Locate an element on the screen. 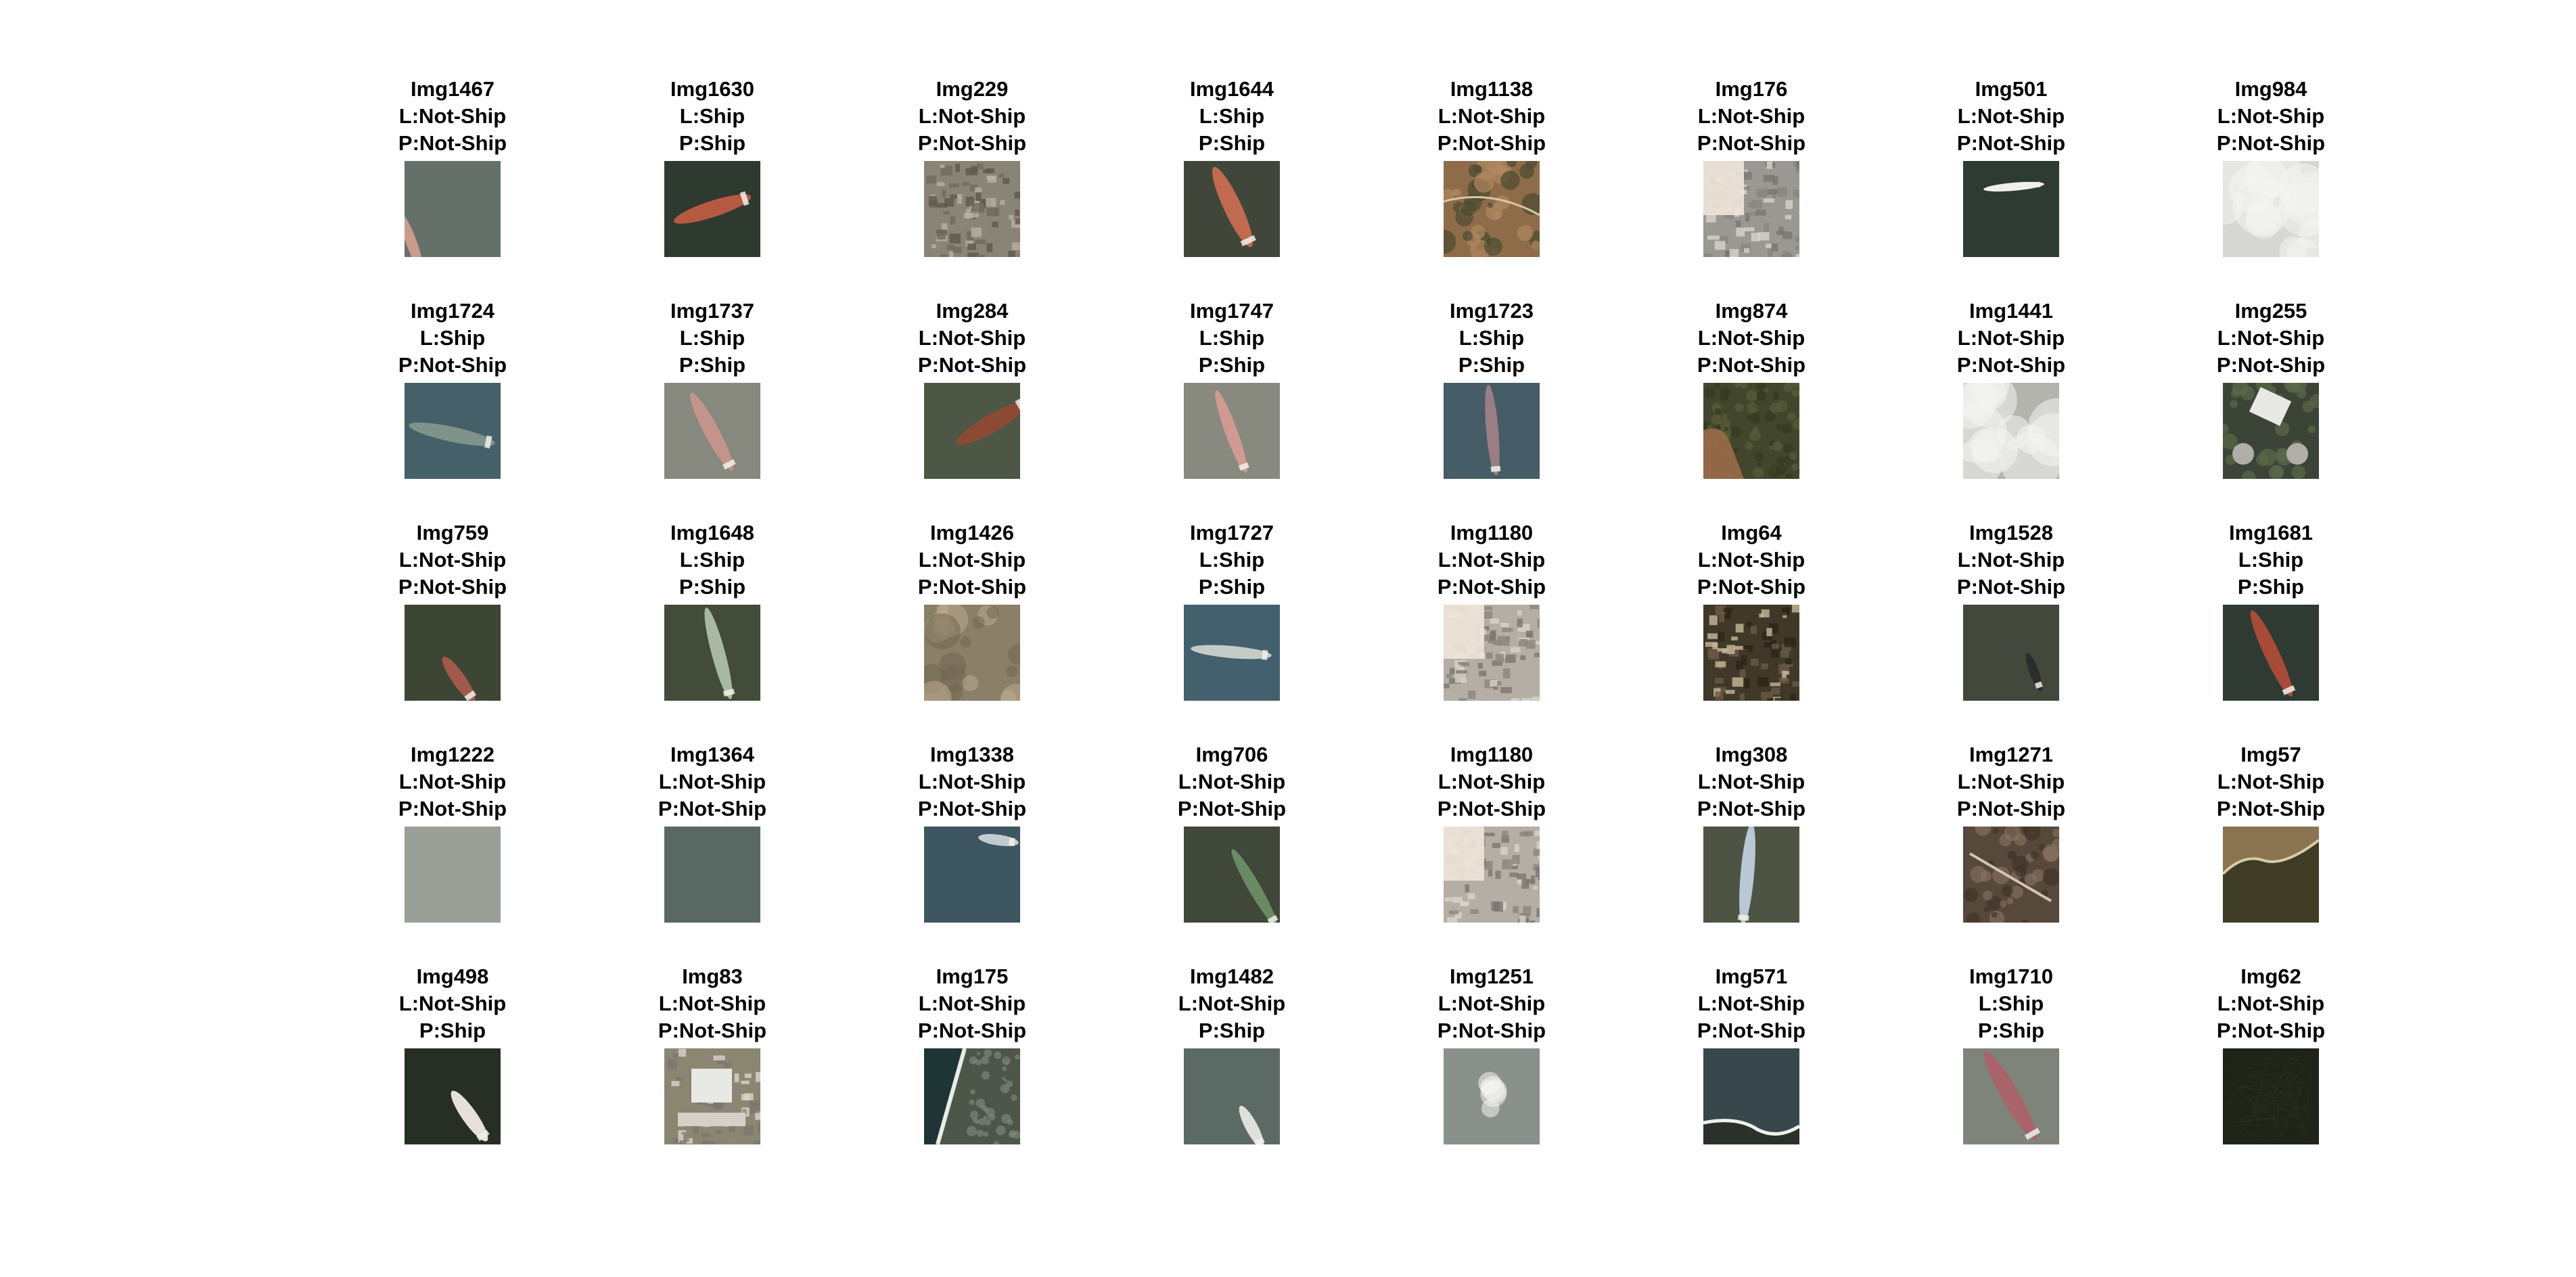  tile-image-id: Img1251 is located at coordinates (1491, 976).